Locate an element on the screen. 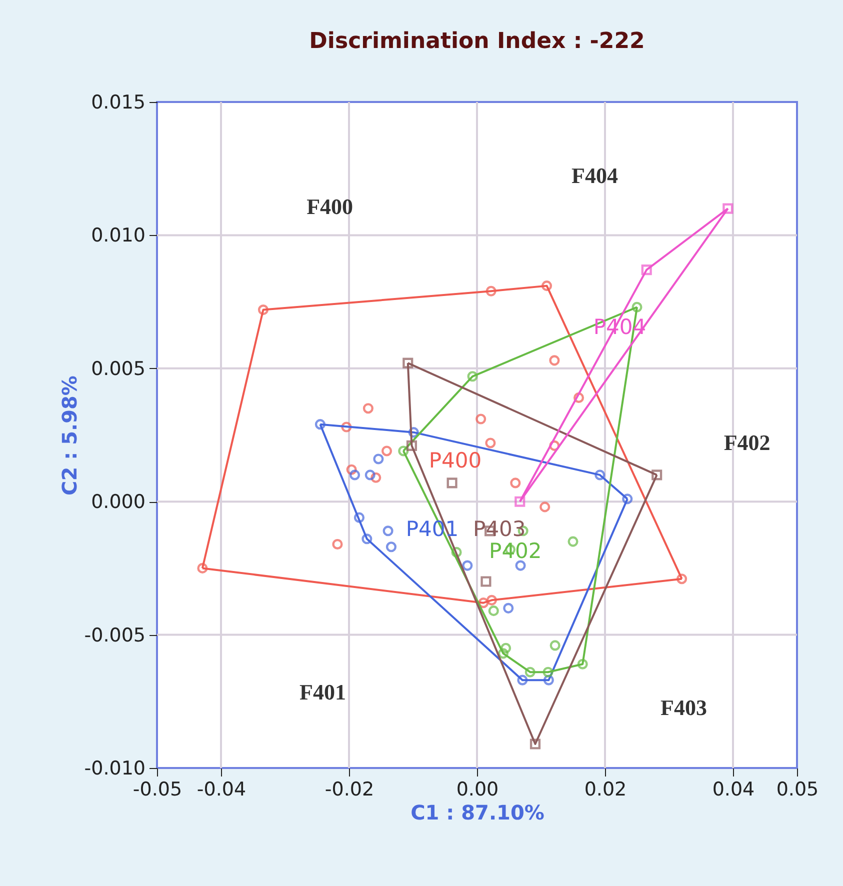 Image resolution: width=843 pixels, height=886 pixels. annotation: P400 is located at coordinates (455, 460).